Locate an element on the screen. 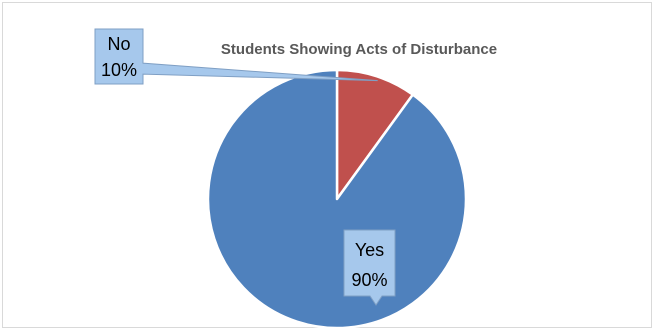 The height and width of the screenshot is (331, 657). callout-box-no is located at coordinates (236, 56).